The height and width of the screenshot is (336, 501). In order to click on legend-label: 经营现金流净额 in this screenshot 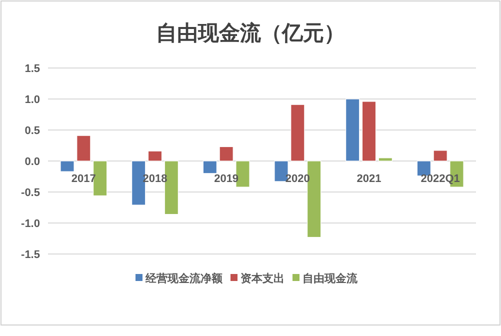, I will do `click(184, 278)`.